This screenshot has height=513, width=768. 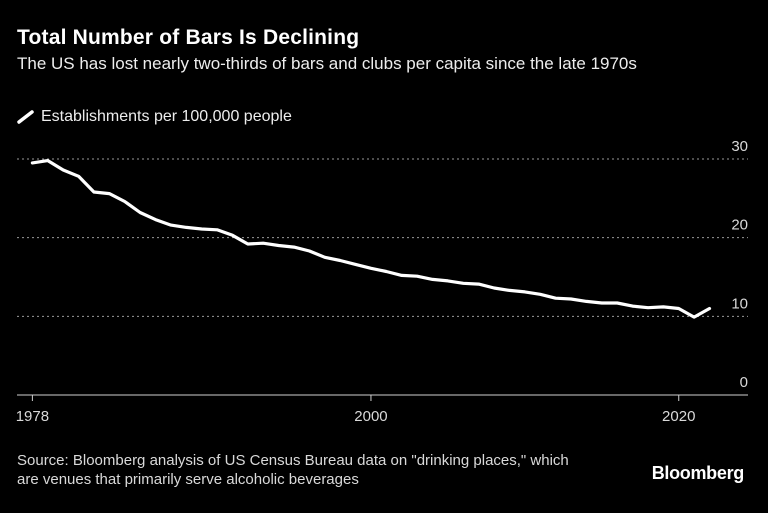 What do you see at coordinates (25, 117) in the screenshot?
I see `legend-line-icon` at bounding box center [25, 117].